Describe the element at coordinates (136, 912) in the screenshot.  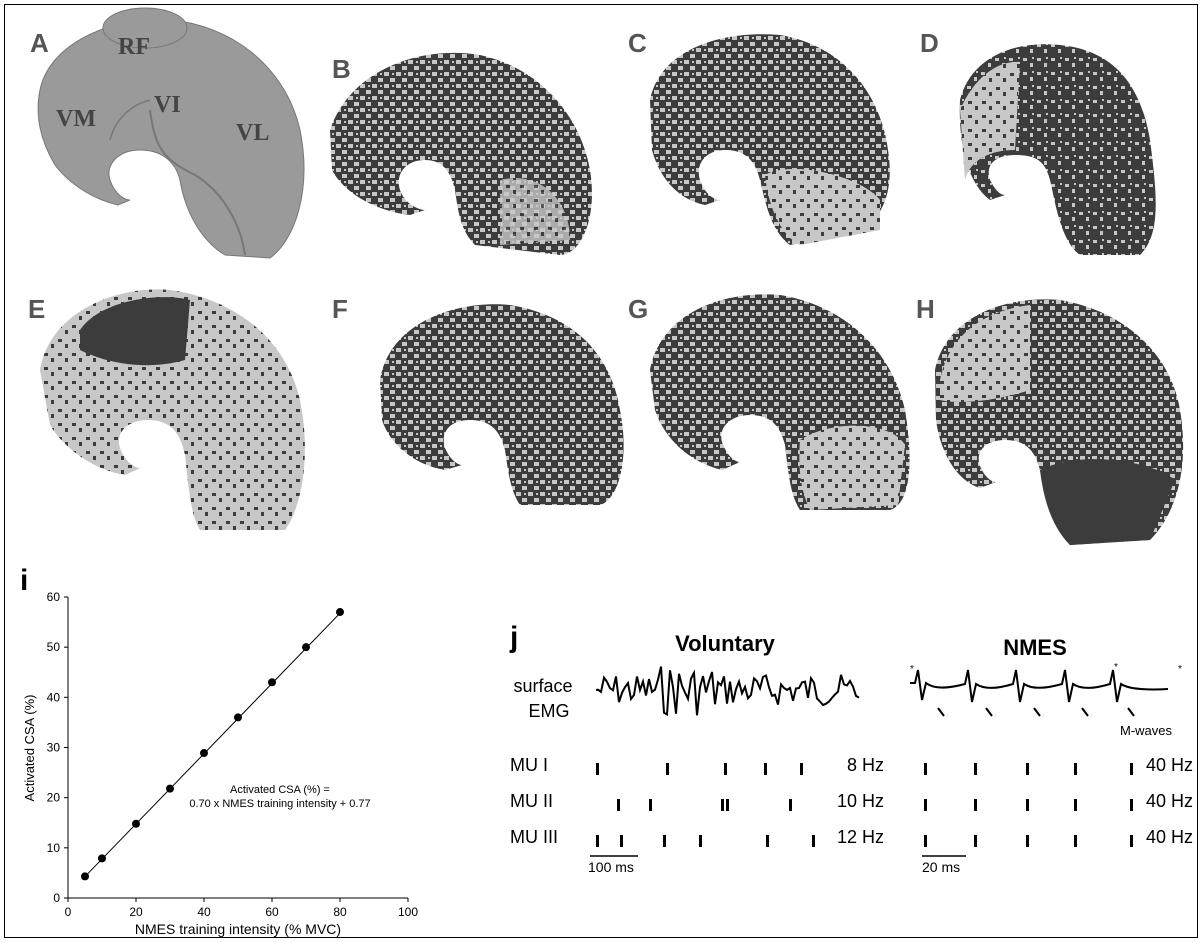
I see `x-tick-label: 20` at that location.